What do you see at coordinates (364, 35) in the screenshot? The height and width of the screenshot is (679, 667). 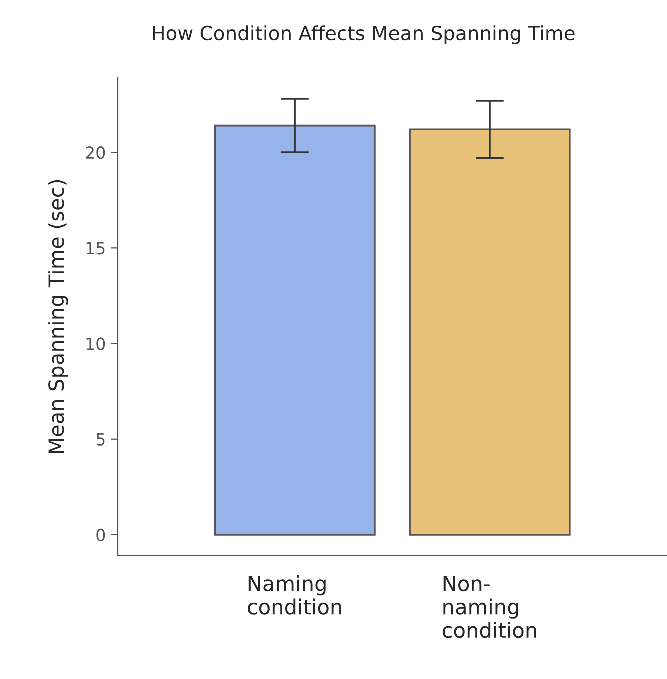 I see `chart-title: How Condition Affects Mean Spanning Time` at bounding box center [364, 35].